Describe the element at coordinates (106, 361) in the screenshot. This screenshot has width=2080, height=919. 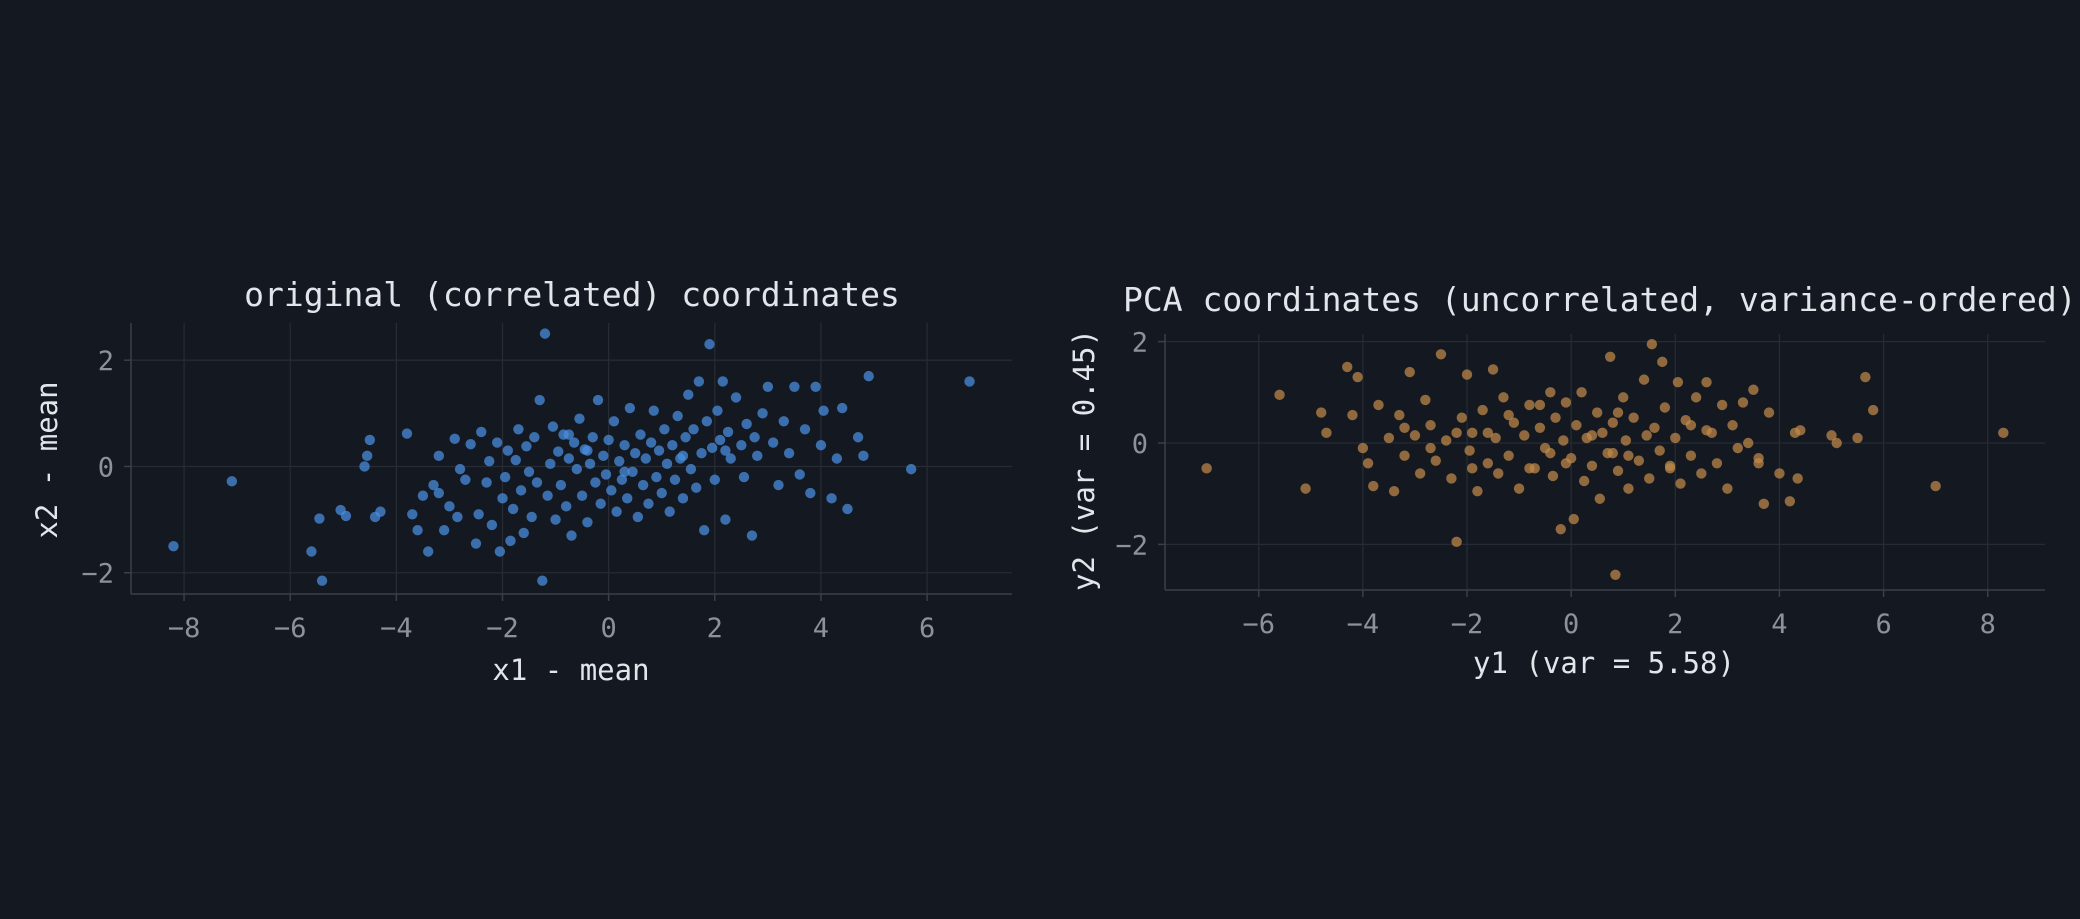
I see `left-y-tick-label: 2` at that location.